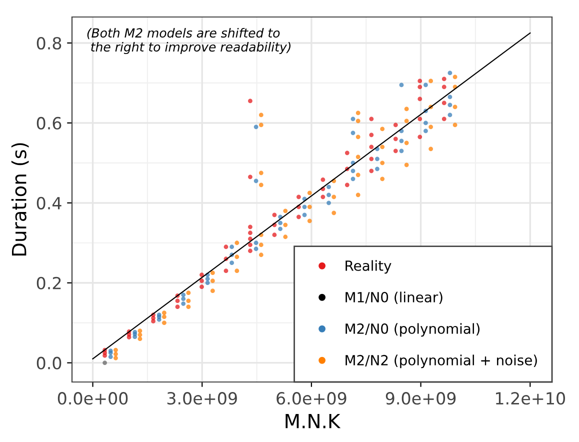 Image resolution: width=579 pixels, height=442 pixels. I want to click on legend-label: Reality, so click(369, 267).